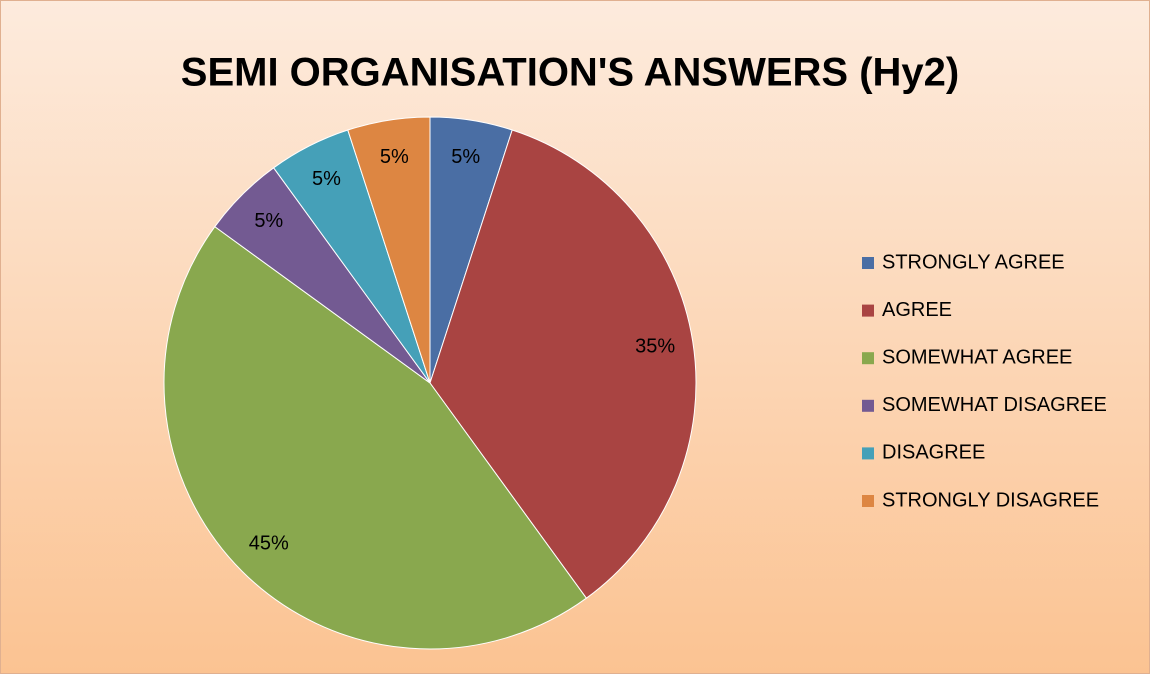 The image size is (1150, 674). Describe the element at coordinates (389, 250) in the screenshot. I see `pie-slice` at that location.